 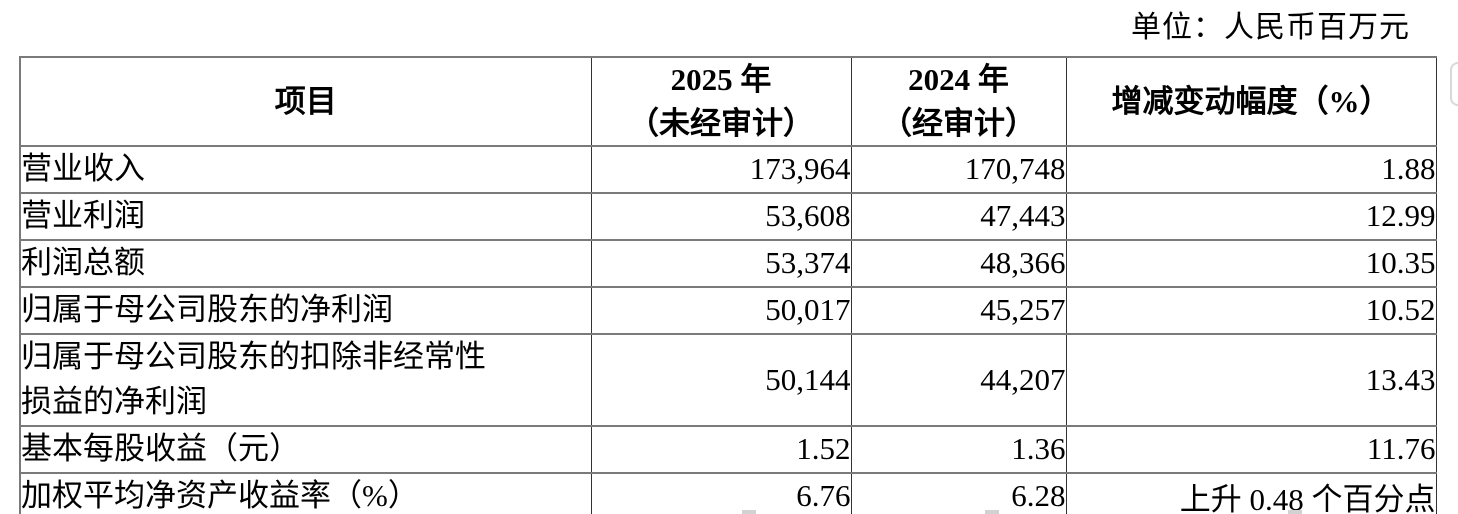 I want to click on row-change-value: 11.76, so click(x=1251, y=449).